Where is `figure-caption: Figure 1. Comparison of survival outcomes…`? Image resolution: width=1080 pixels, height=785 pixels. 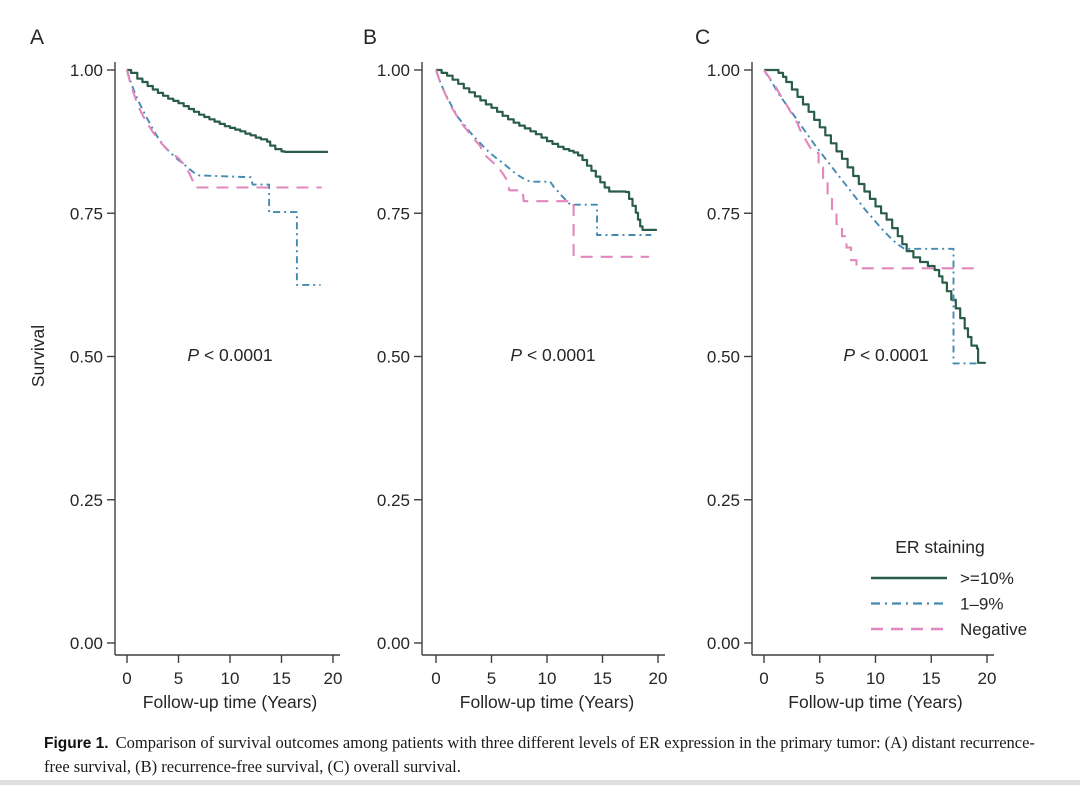 figure-caption: Figure 1. Comparison of survival outcomes… is located at coordinates (546, 755).